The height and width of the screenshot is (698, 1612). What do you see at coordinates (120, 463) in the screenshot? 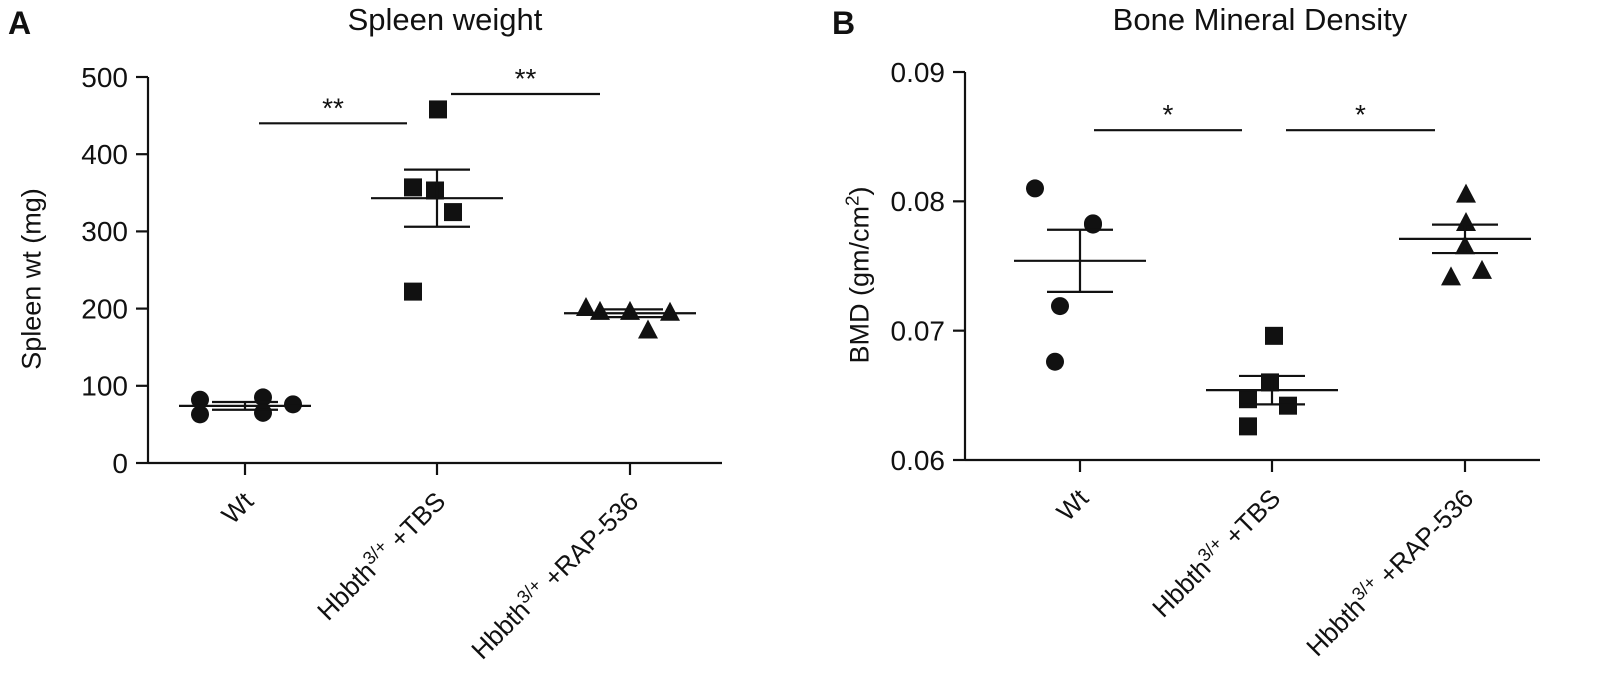
I see `y-tick-label: 0` at bounding box center [120, 463].